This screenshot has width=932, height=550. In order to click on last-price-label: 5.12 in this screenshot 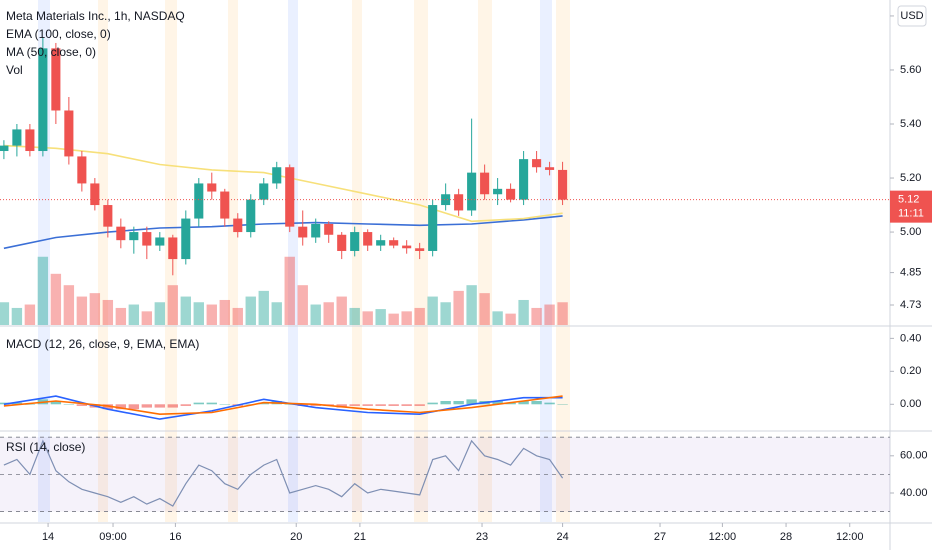, I will do `click(908, 200)`.